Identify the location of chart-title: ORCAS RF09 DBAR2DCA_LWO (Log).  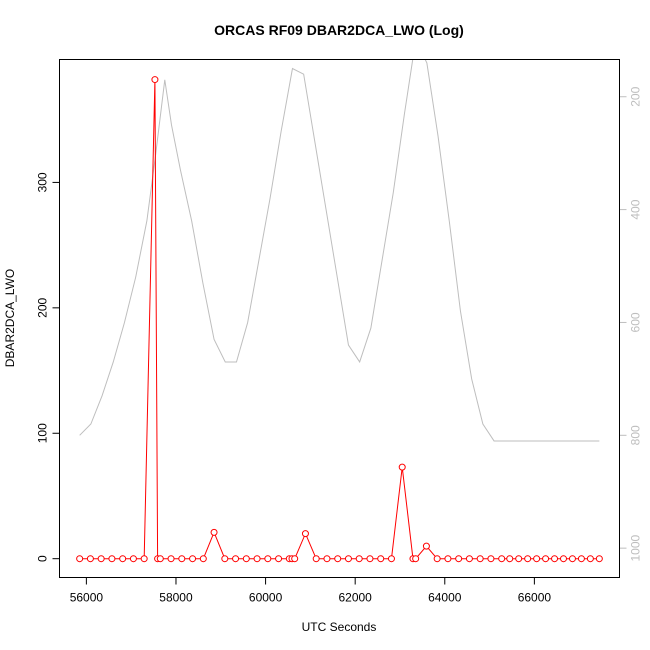
(339, 30).